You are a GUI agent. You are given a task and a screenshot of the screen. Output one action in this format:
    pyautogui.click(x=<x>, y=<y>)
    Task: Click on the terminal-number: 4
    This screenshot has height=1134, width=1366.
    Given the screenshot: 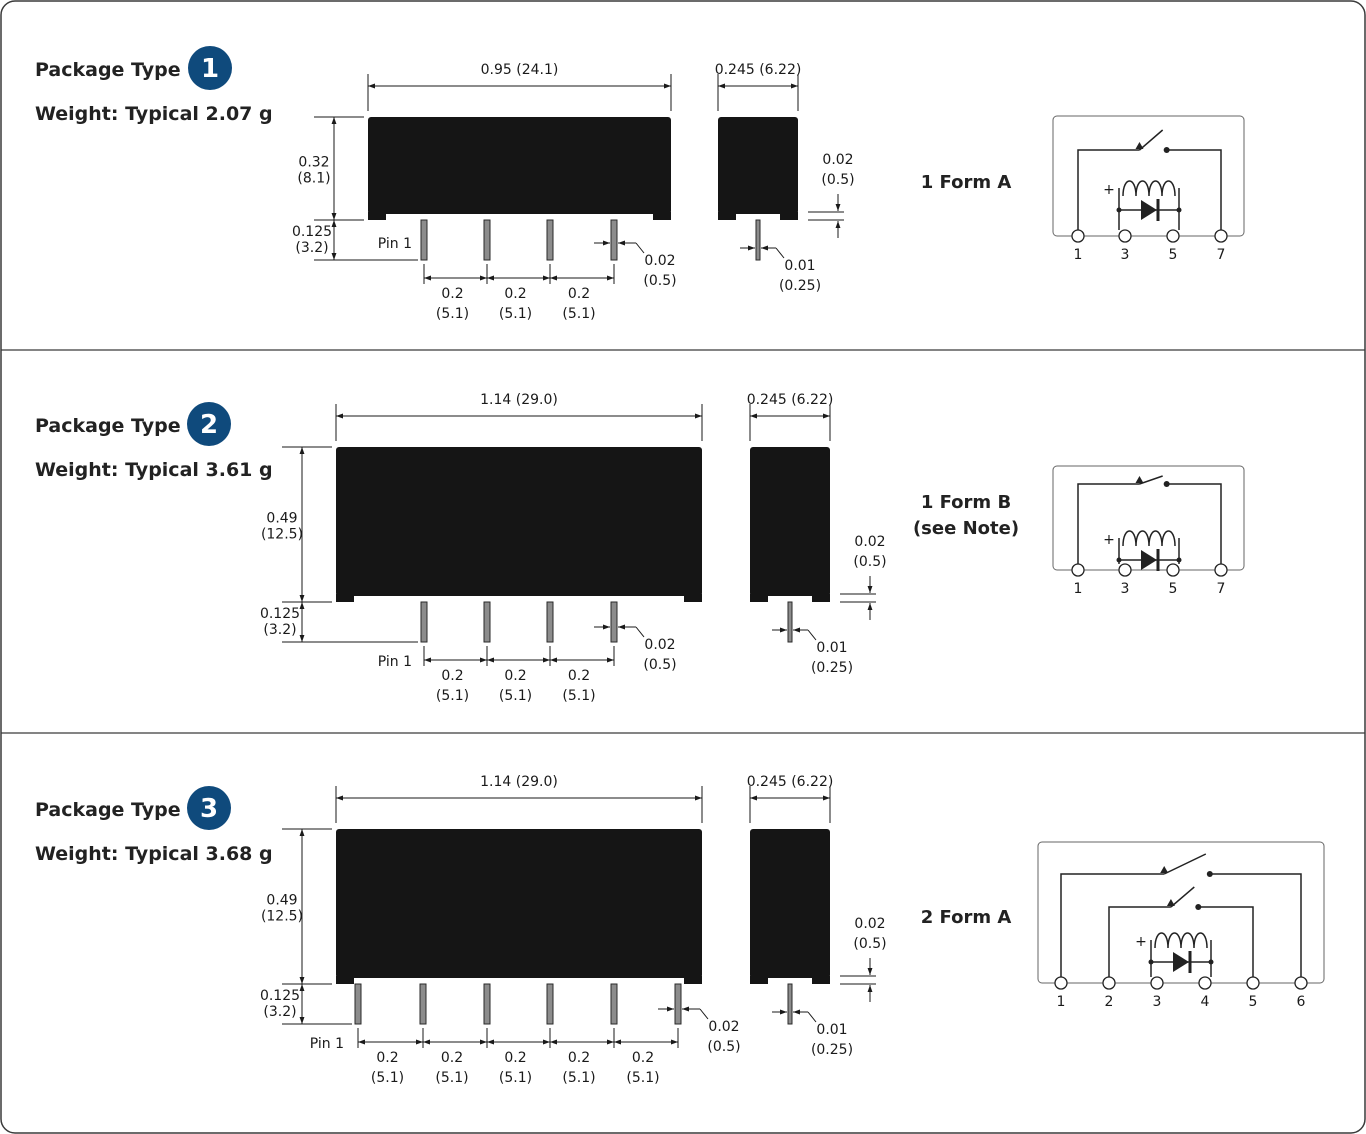 What is the action you would take?
    pyautogui.click(x=1205, y=1002)
    